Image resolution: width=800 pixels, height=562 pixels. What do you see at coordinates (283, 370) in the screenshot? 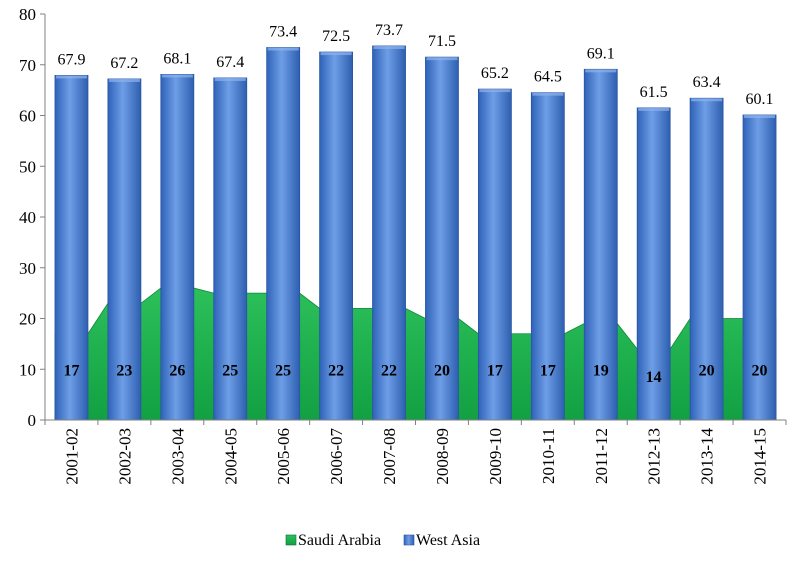
I see `data-label-saudi-arabia-2005-06: 25` at bounding box center [283, 370].